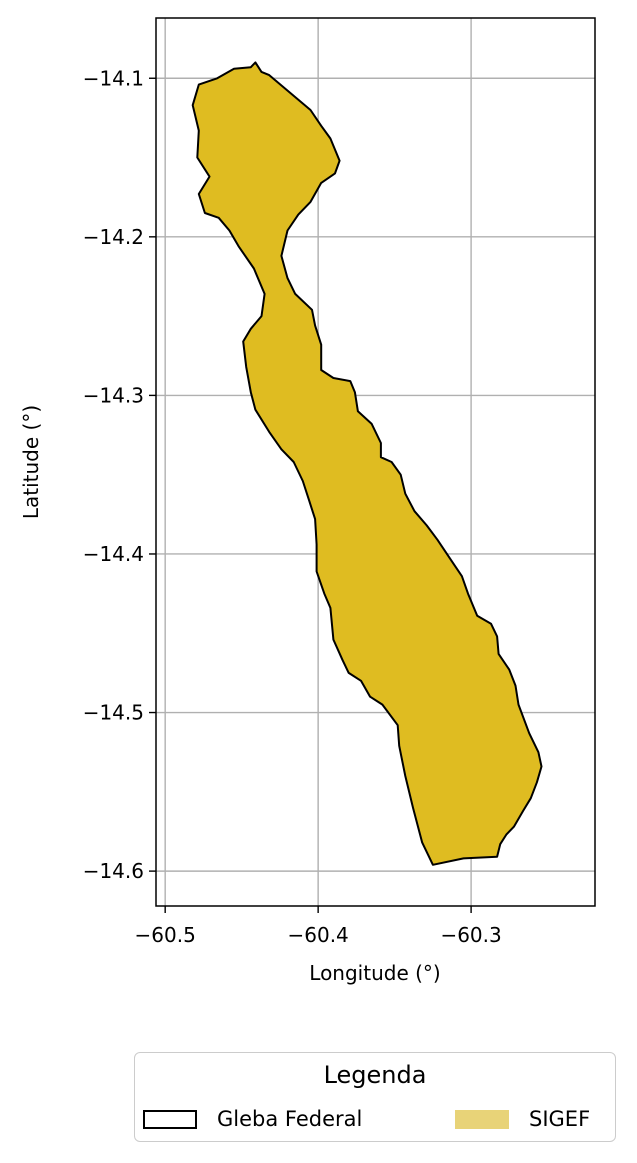 The image size is (637, 1163). What do you see at coordinates (113, 395) in the screenshot?
I see `y-tick-label: −14.3` at bounding box center [113, 395].